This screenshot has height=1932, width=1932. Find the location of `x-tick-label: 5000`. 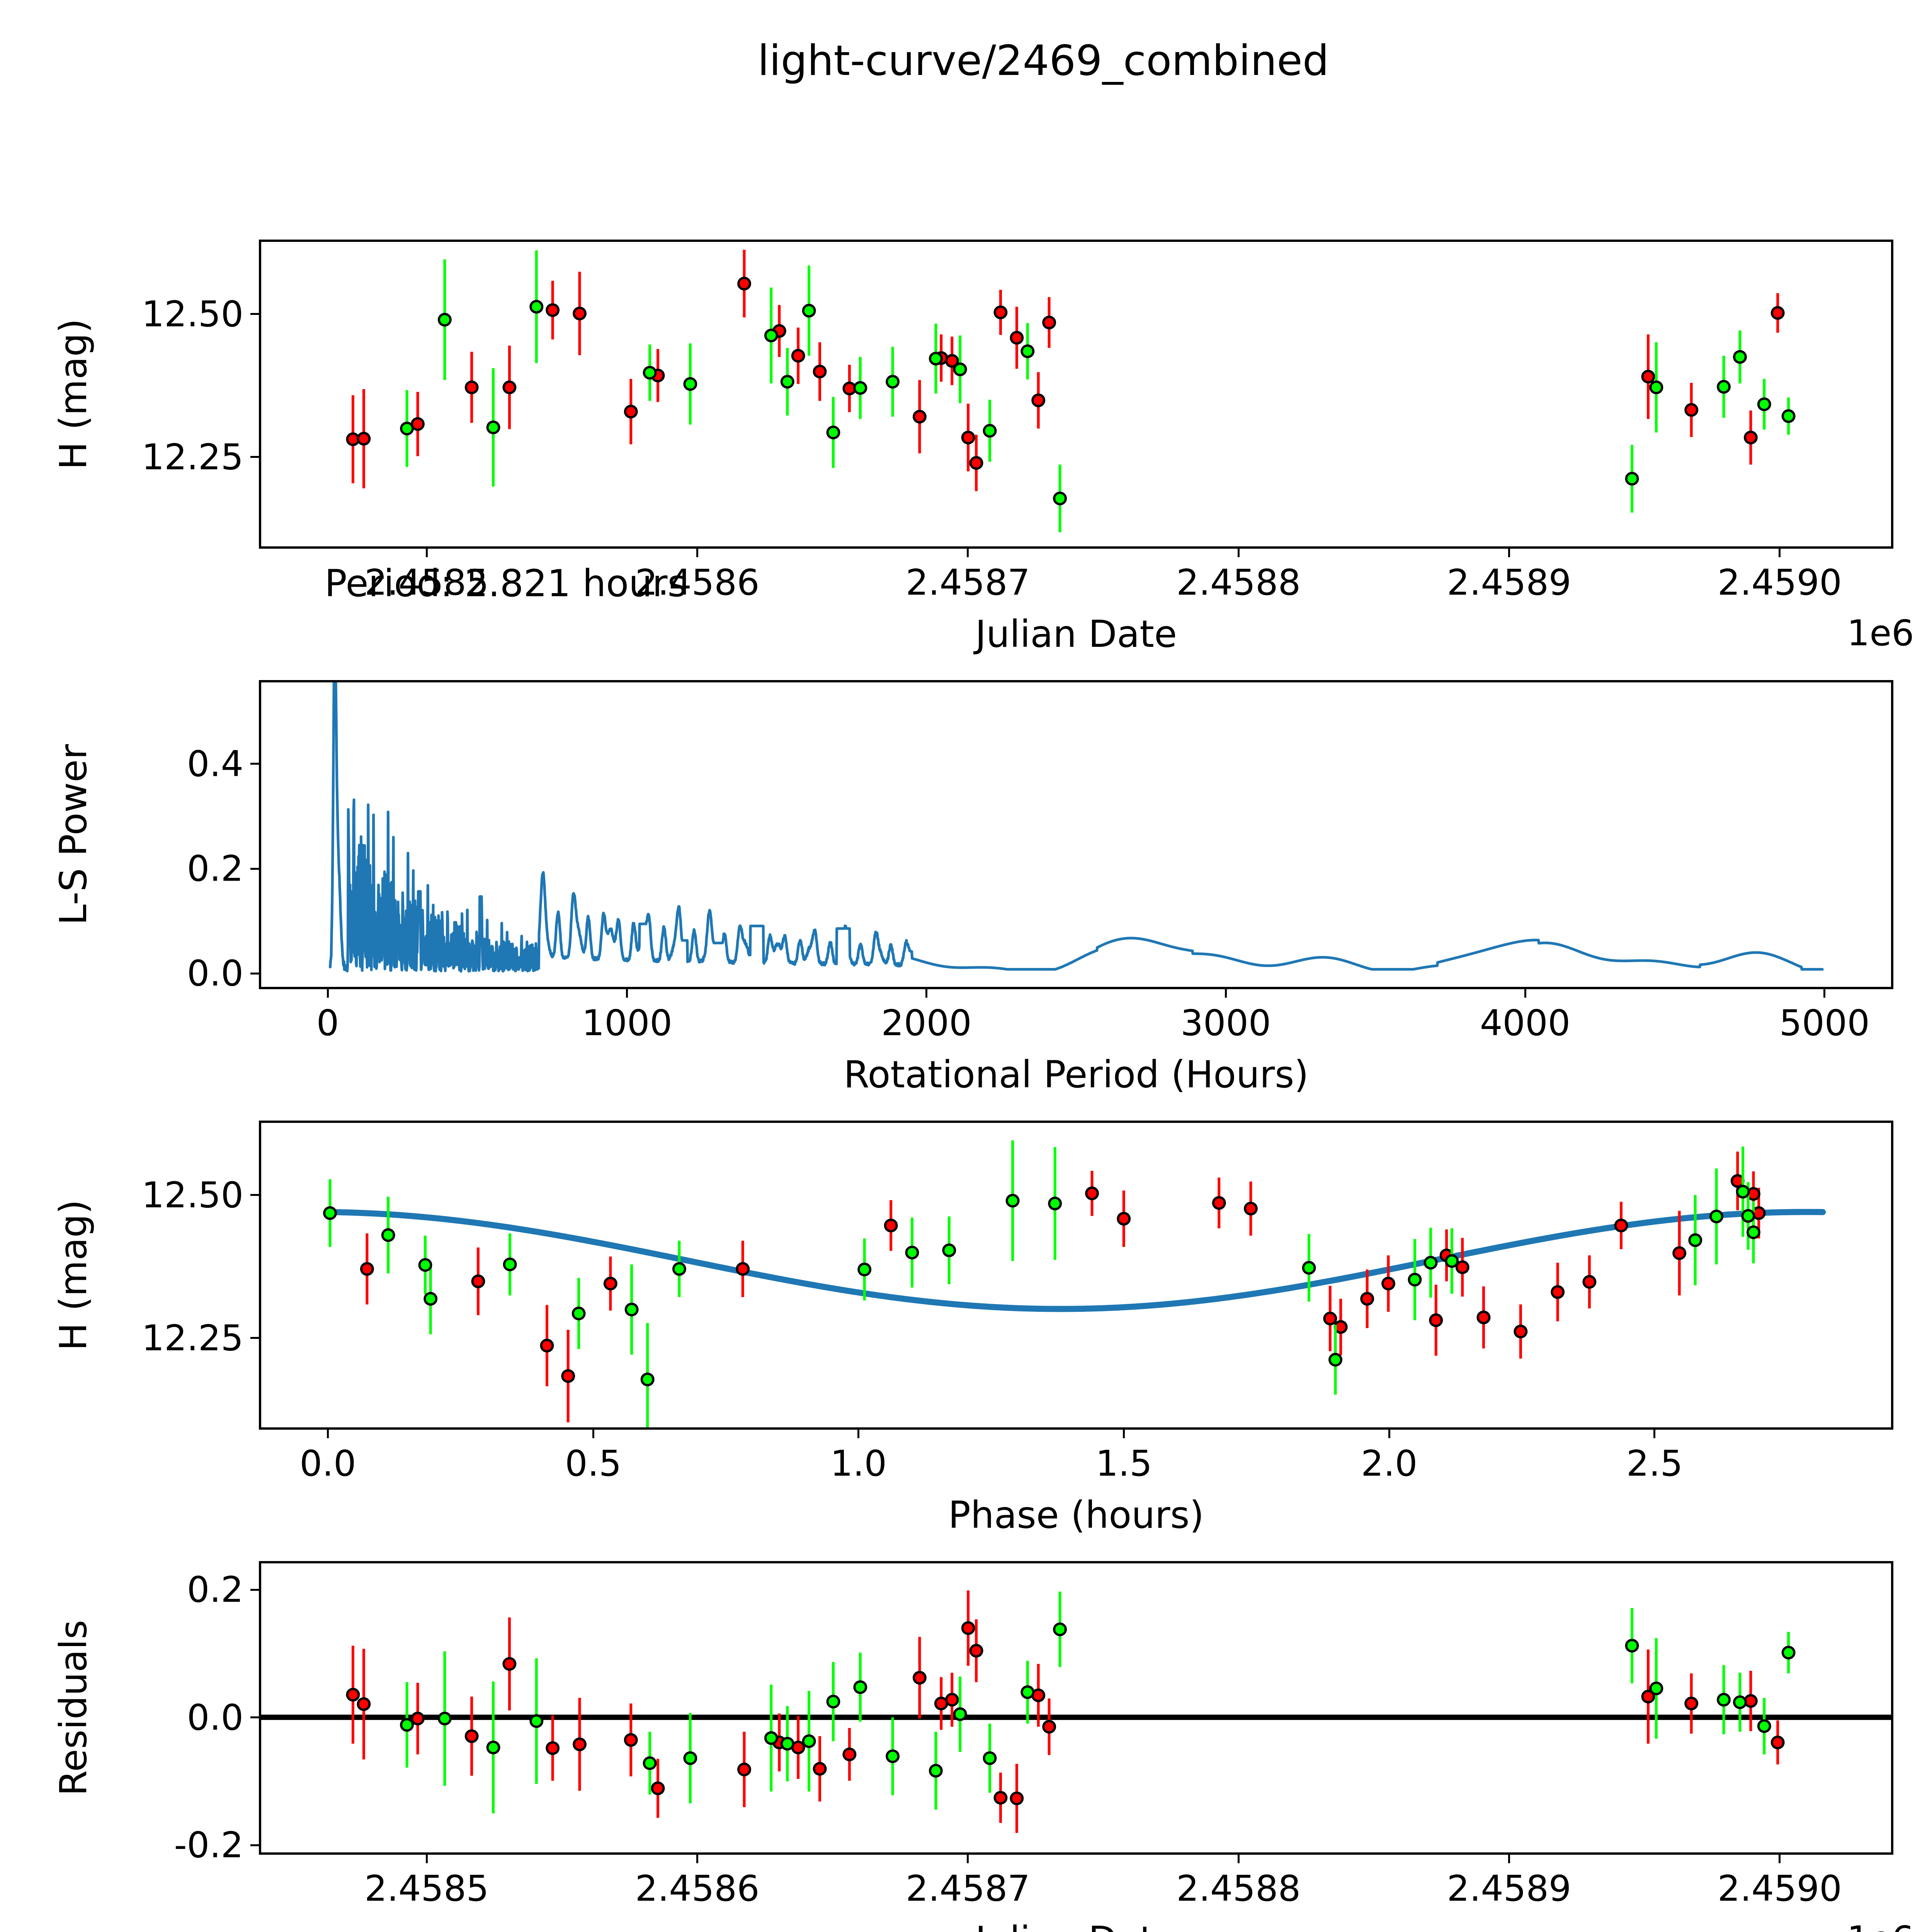

x-tick-label: 5000 is located at coordinates (1825, 1023).